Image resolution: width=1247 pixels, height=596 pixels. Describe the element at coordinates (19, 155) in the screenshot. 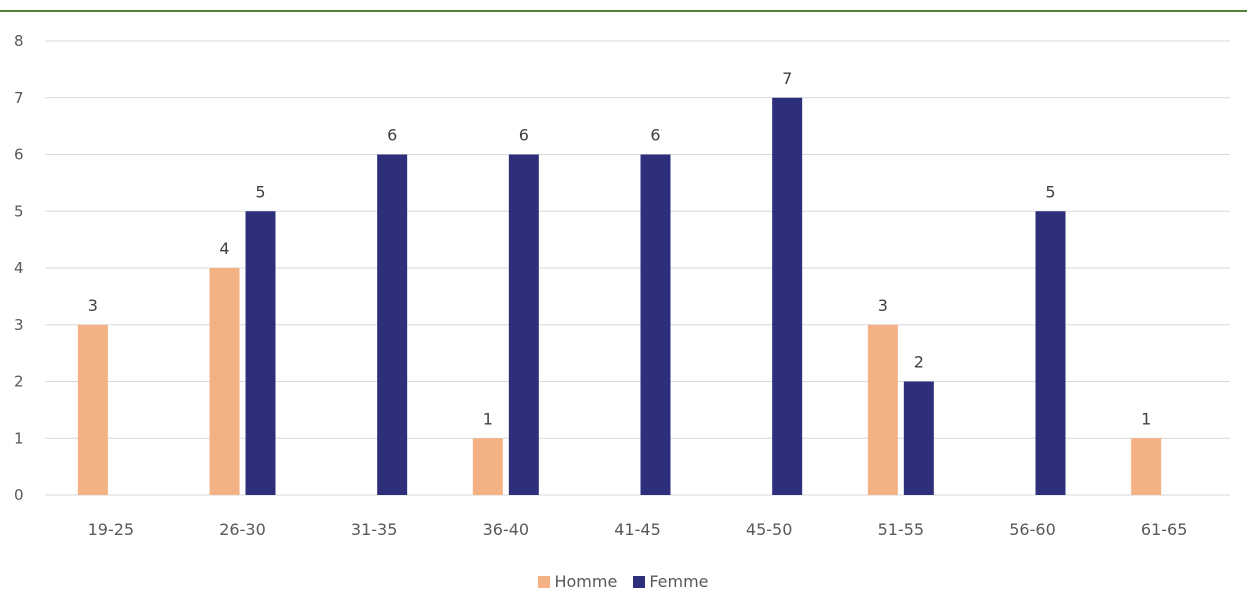

I see `y-tick-label: 6` at that location.